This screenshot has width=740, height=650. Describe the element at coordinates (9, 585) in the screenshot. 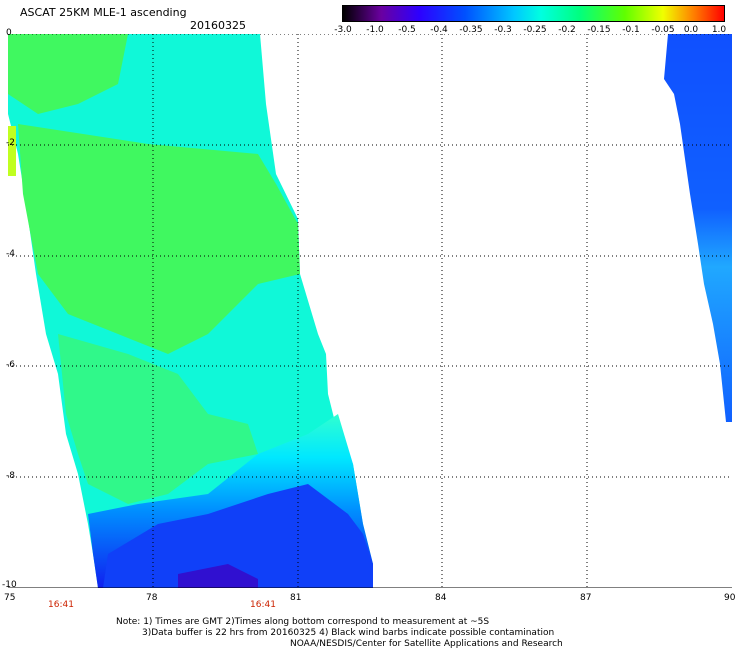

I see `lat-tick-label: -10` at that location.